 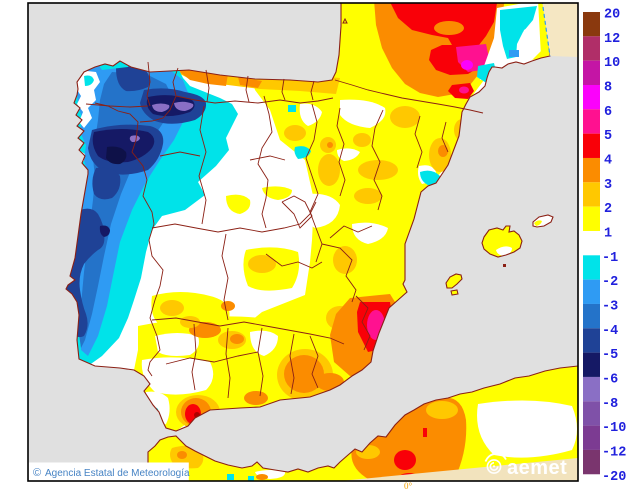 What do you see at coordinates (608, 136) in the screenshot?
I see `svg-text: 5` at bounding box center [608, 136].